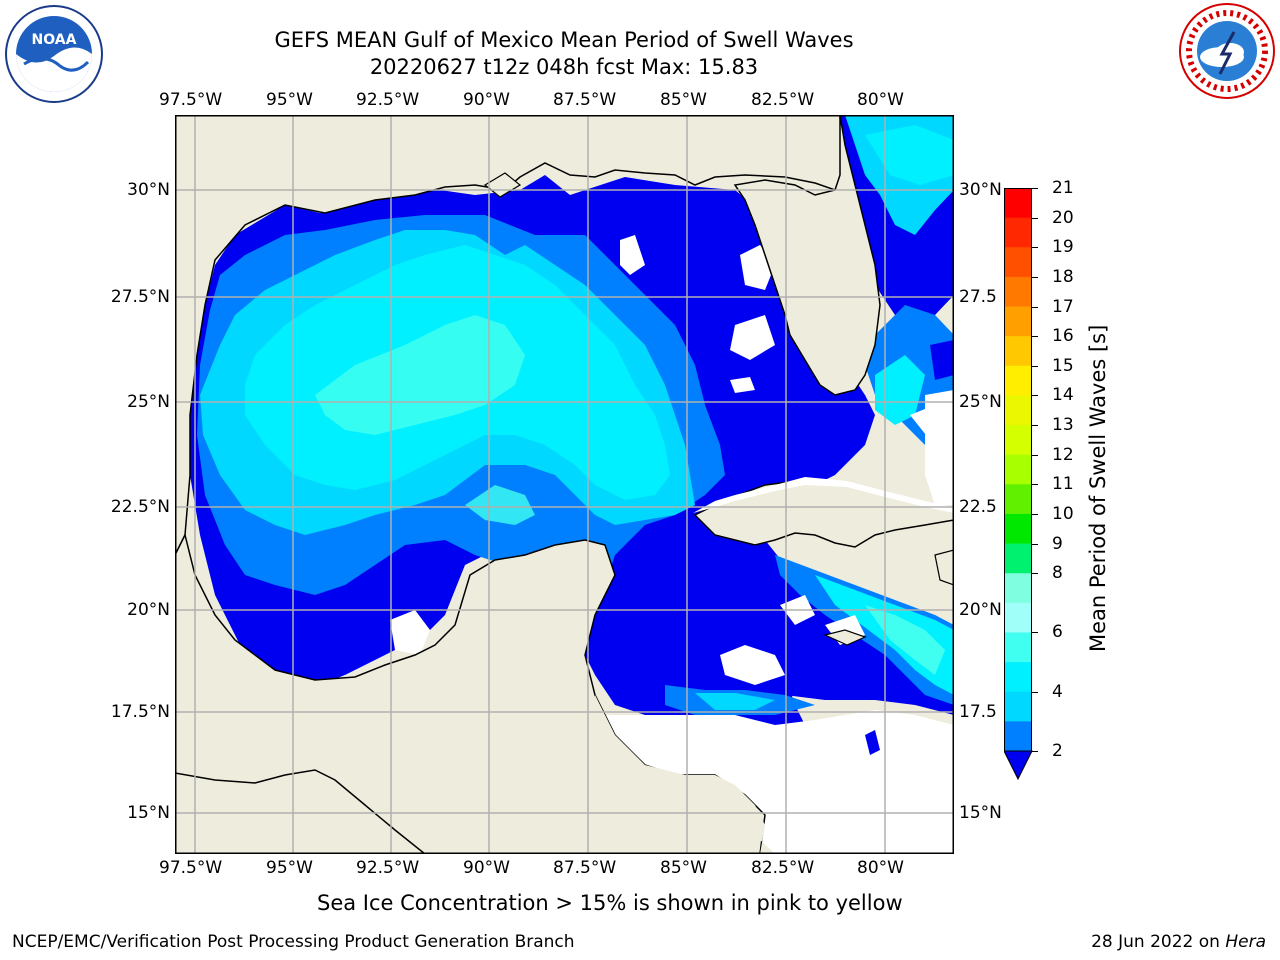 The image size is (1280, 960). Describe the element at coordinates (1063, 247) in the screenshot. I see `colorbar-tick-label: 19` at that location.